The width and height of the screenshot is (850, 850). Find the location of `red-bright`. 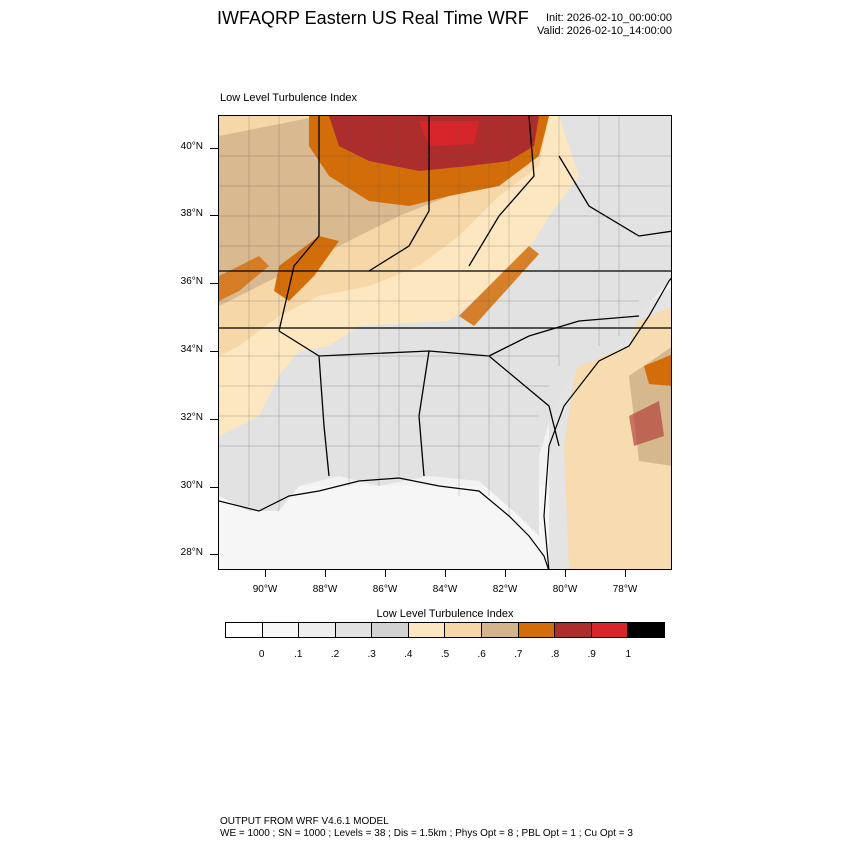

red-bright is located at coordinates (449, 133).